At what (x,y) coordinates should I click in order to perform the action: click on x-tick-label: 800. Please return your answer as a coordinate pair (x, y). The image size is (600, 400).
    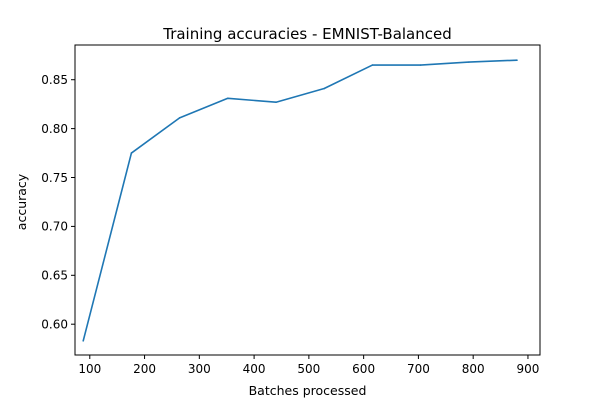
    Looking at the image, I should click on (473, 369).